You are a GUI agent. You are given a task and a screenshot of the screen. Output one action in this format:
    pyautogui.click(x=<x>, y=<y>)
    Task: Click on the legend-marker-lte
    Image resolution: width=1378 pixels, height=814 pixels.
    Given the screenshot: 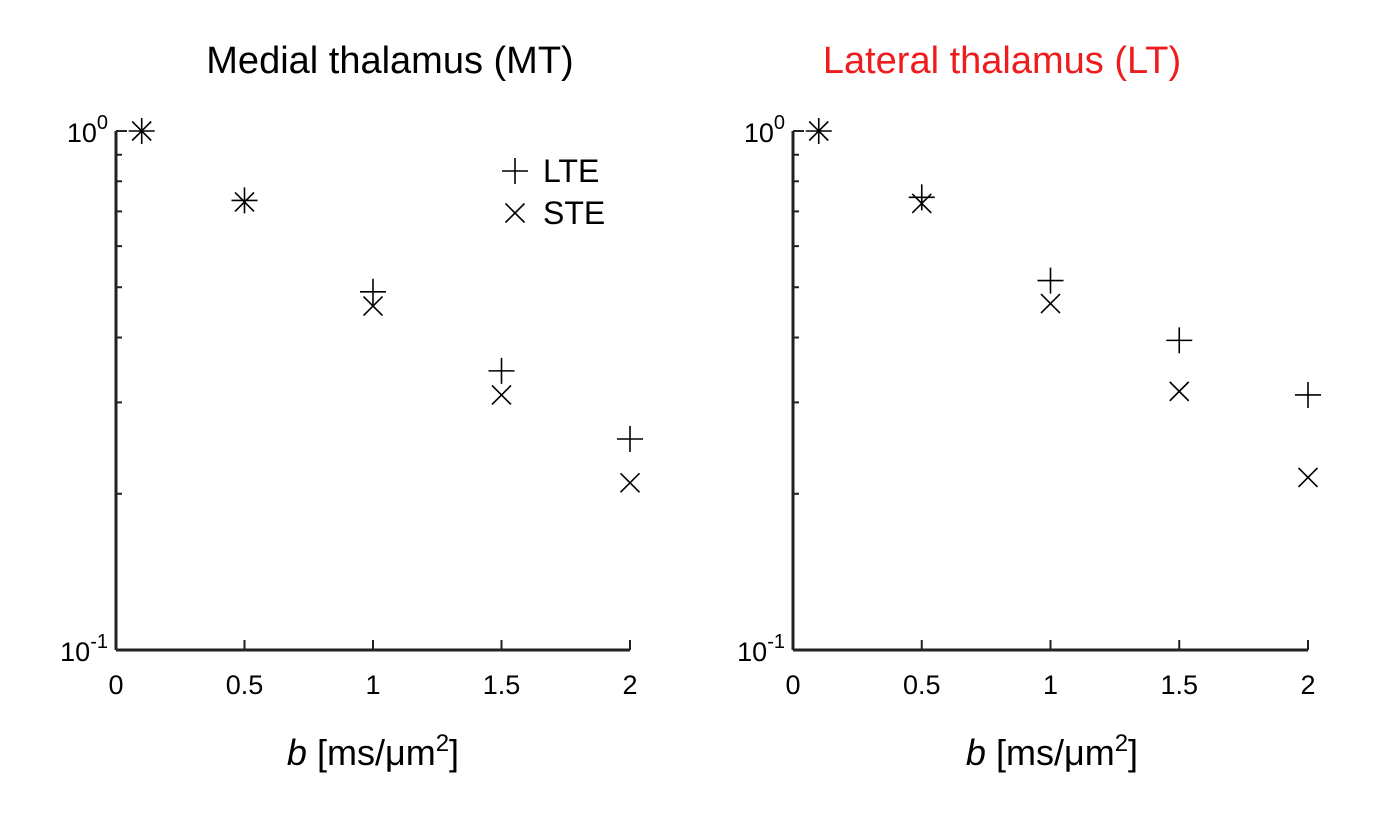 What is the action you would take?
    pyautogui.click(x=515, y=171)
    